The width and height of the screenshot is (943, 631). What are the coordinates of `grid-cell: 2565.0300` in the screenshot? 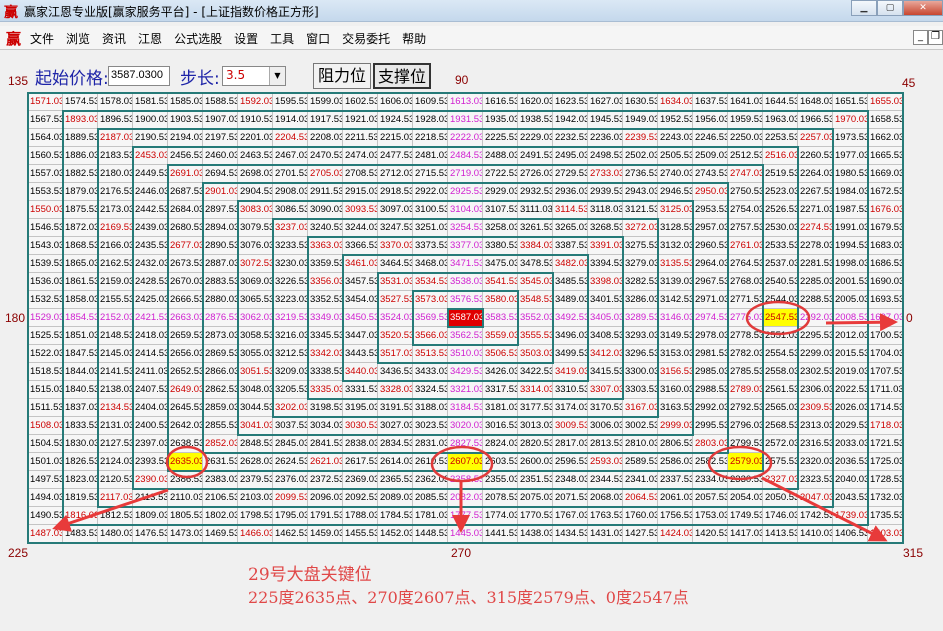 It's located at (780, 408).